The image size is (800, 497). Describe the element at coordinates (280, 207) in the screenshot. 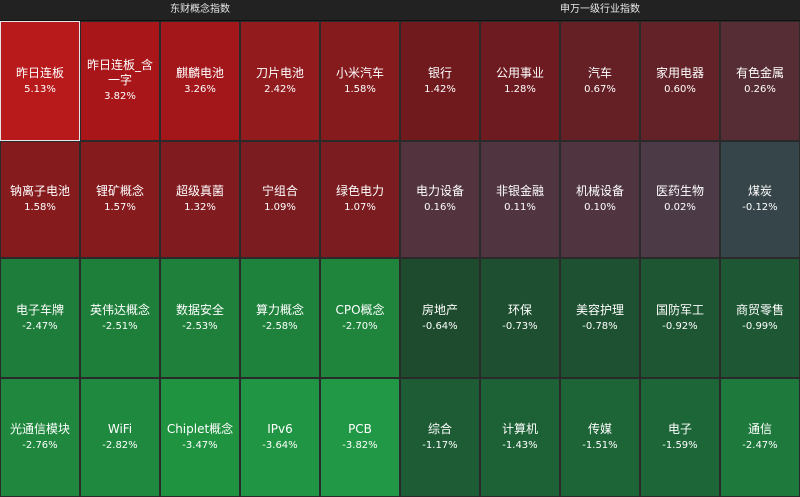

I see `tile-change-percent: 1.09%` at that location.